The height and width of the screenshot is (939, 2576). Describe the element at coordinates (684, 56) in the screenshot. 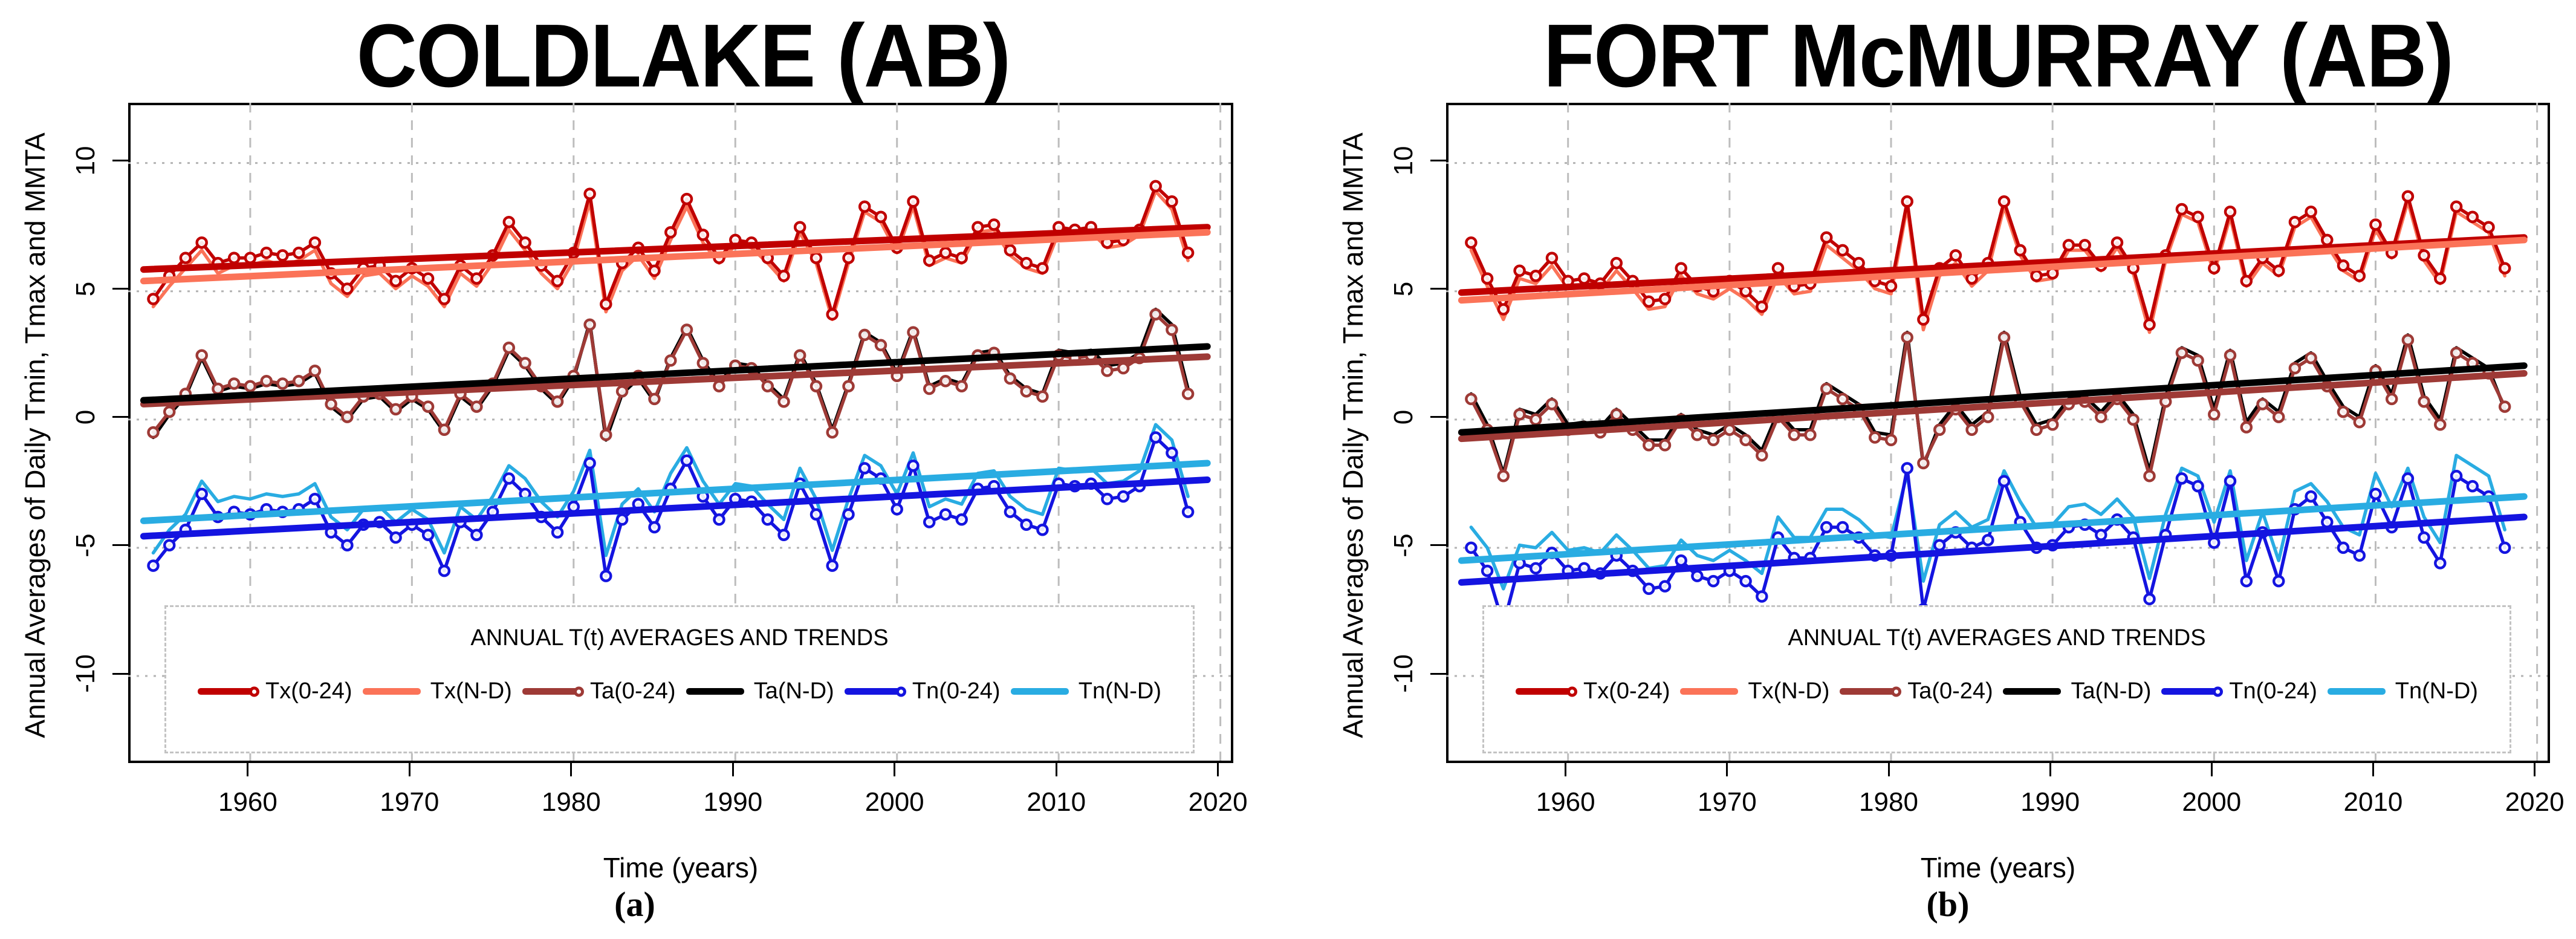

I see `panel-a-title: COLDLAKE (AB)` at that location.